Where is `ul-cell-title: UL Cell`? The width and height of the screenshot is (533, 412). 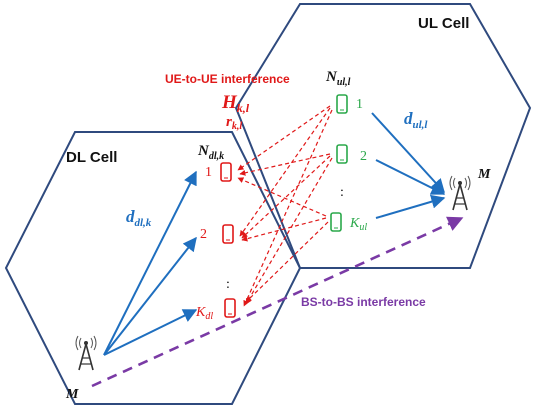
ul-cell-title: UL Cell is located at coordinates (443, 23).